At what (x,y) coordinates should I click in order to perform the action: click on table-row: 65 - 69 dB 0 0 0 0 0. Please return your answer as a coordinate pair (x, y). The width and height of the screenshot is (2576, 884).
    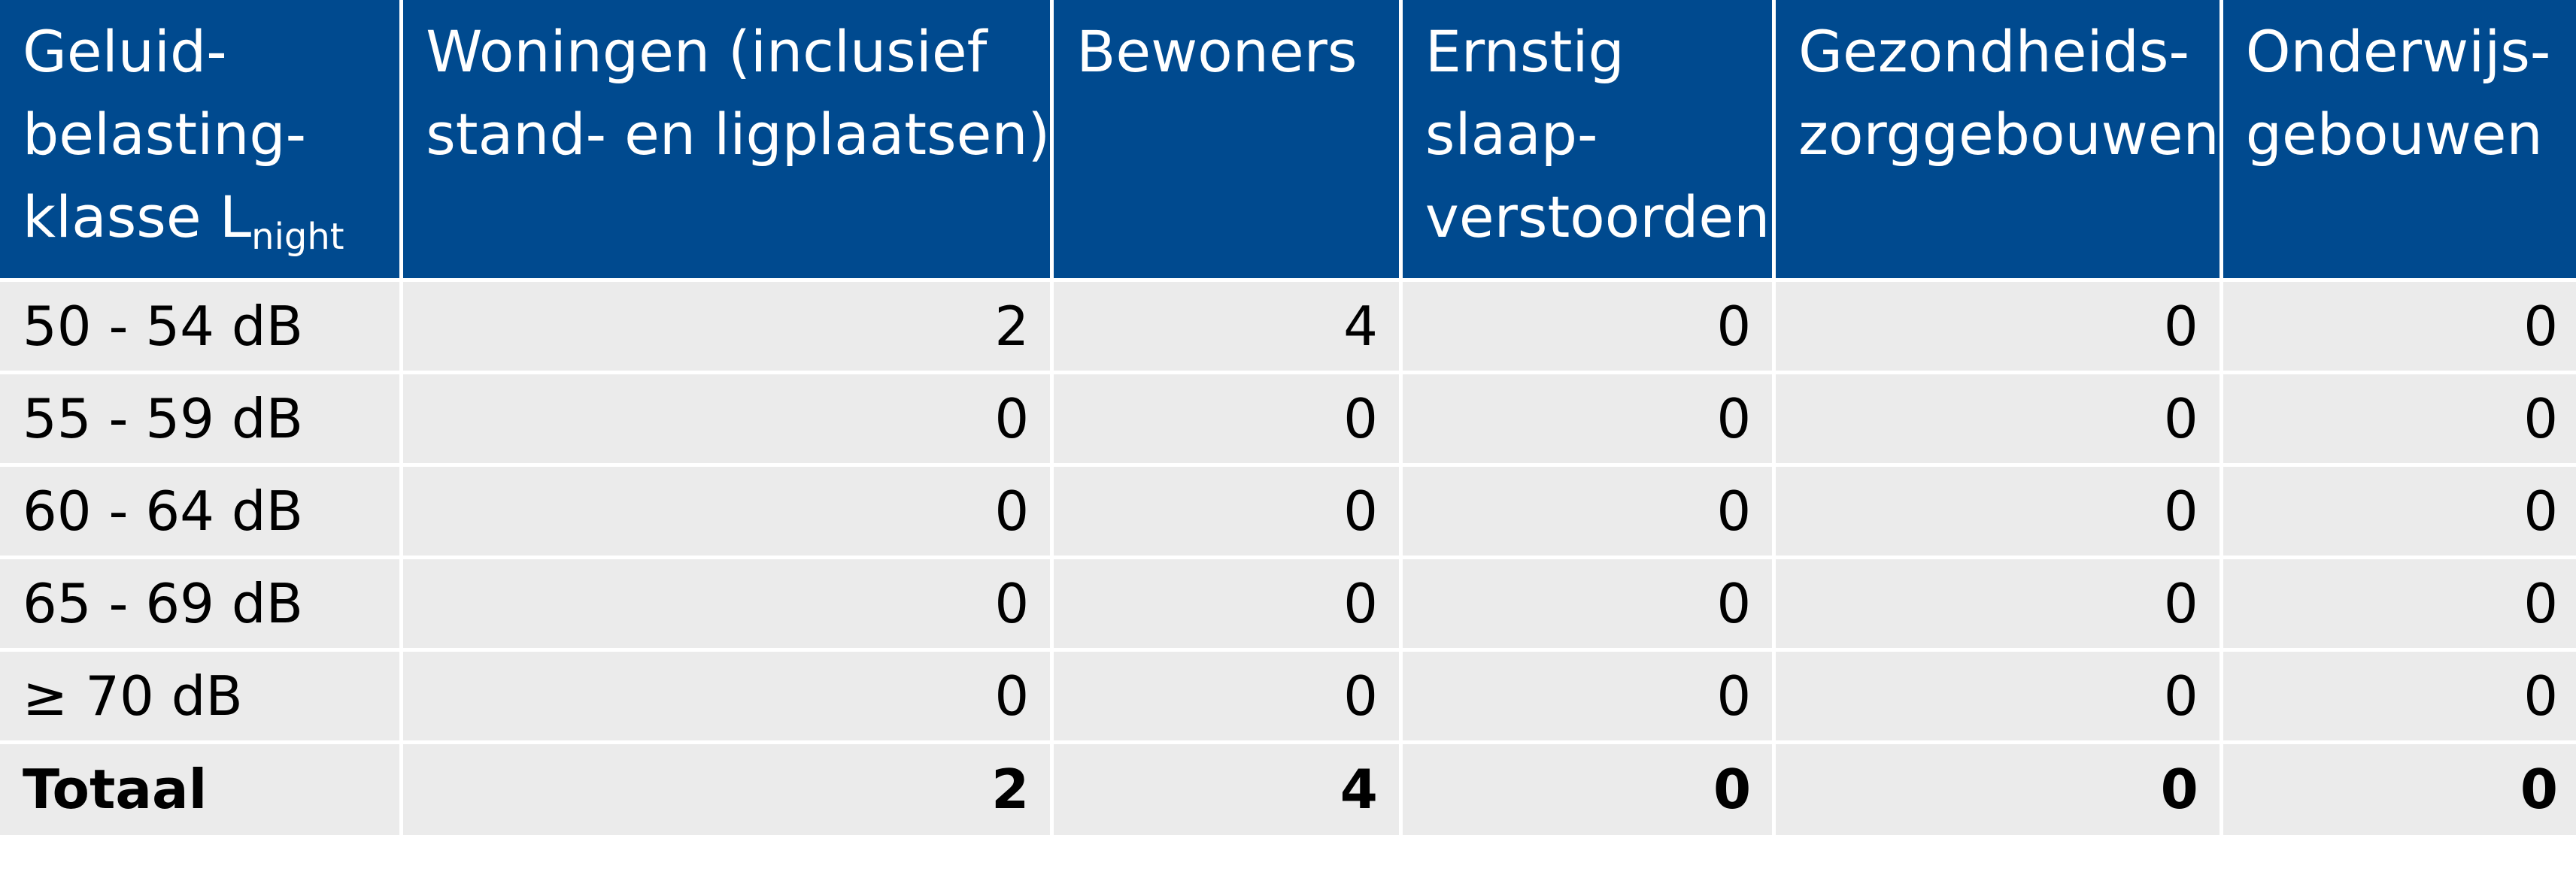
    Looking at the image, I should click on (1288, 604).